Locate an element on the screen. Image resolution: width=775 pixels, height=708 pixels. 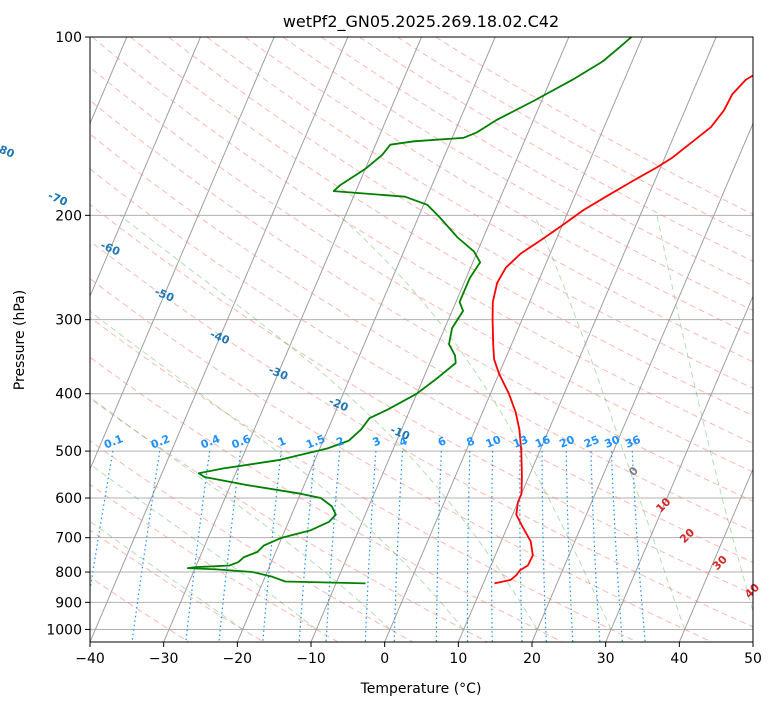
mixing-ratio-label: 2 is located at coordinates (340, 441).